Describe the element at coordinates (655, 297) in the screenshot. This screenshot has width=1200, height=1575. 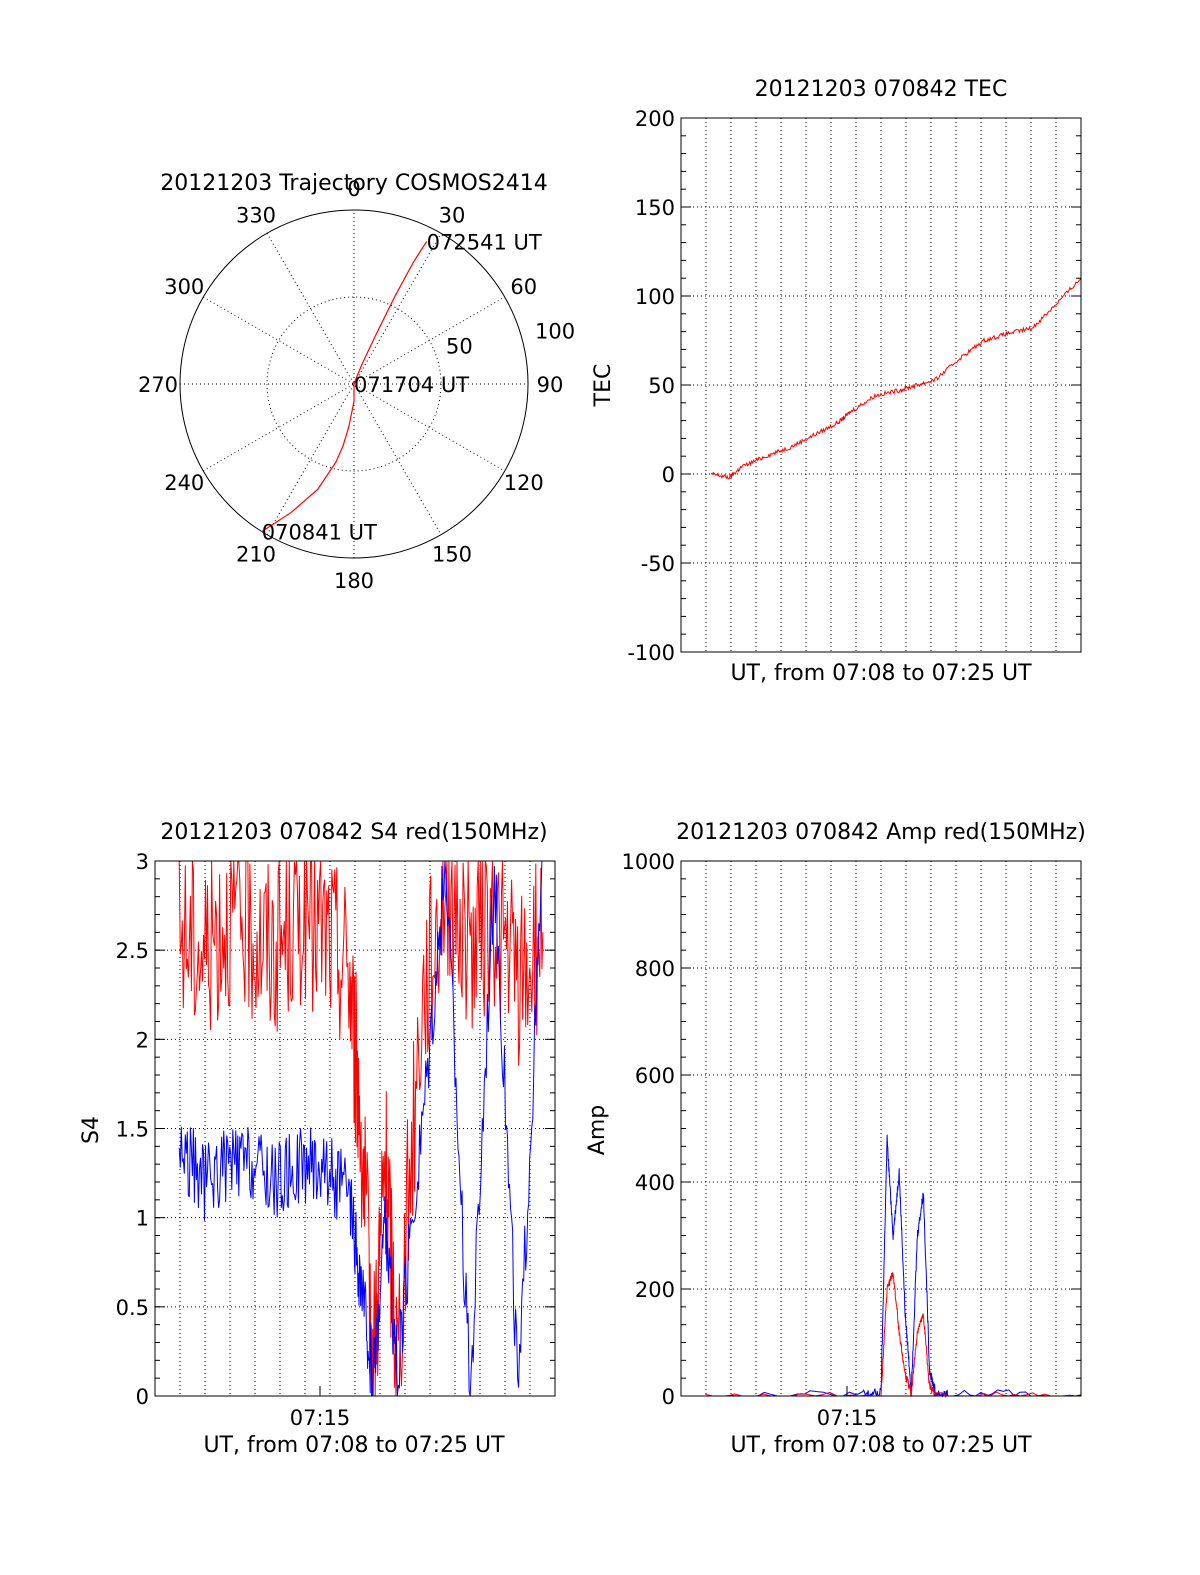
I see `y-tick-label: 100` at that location.